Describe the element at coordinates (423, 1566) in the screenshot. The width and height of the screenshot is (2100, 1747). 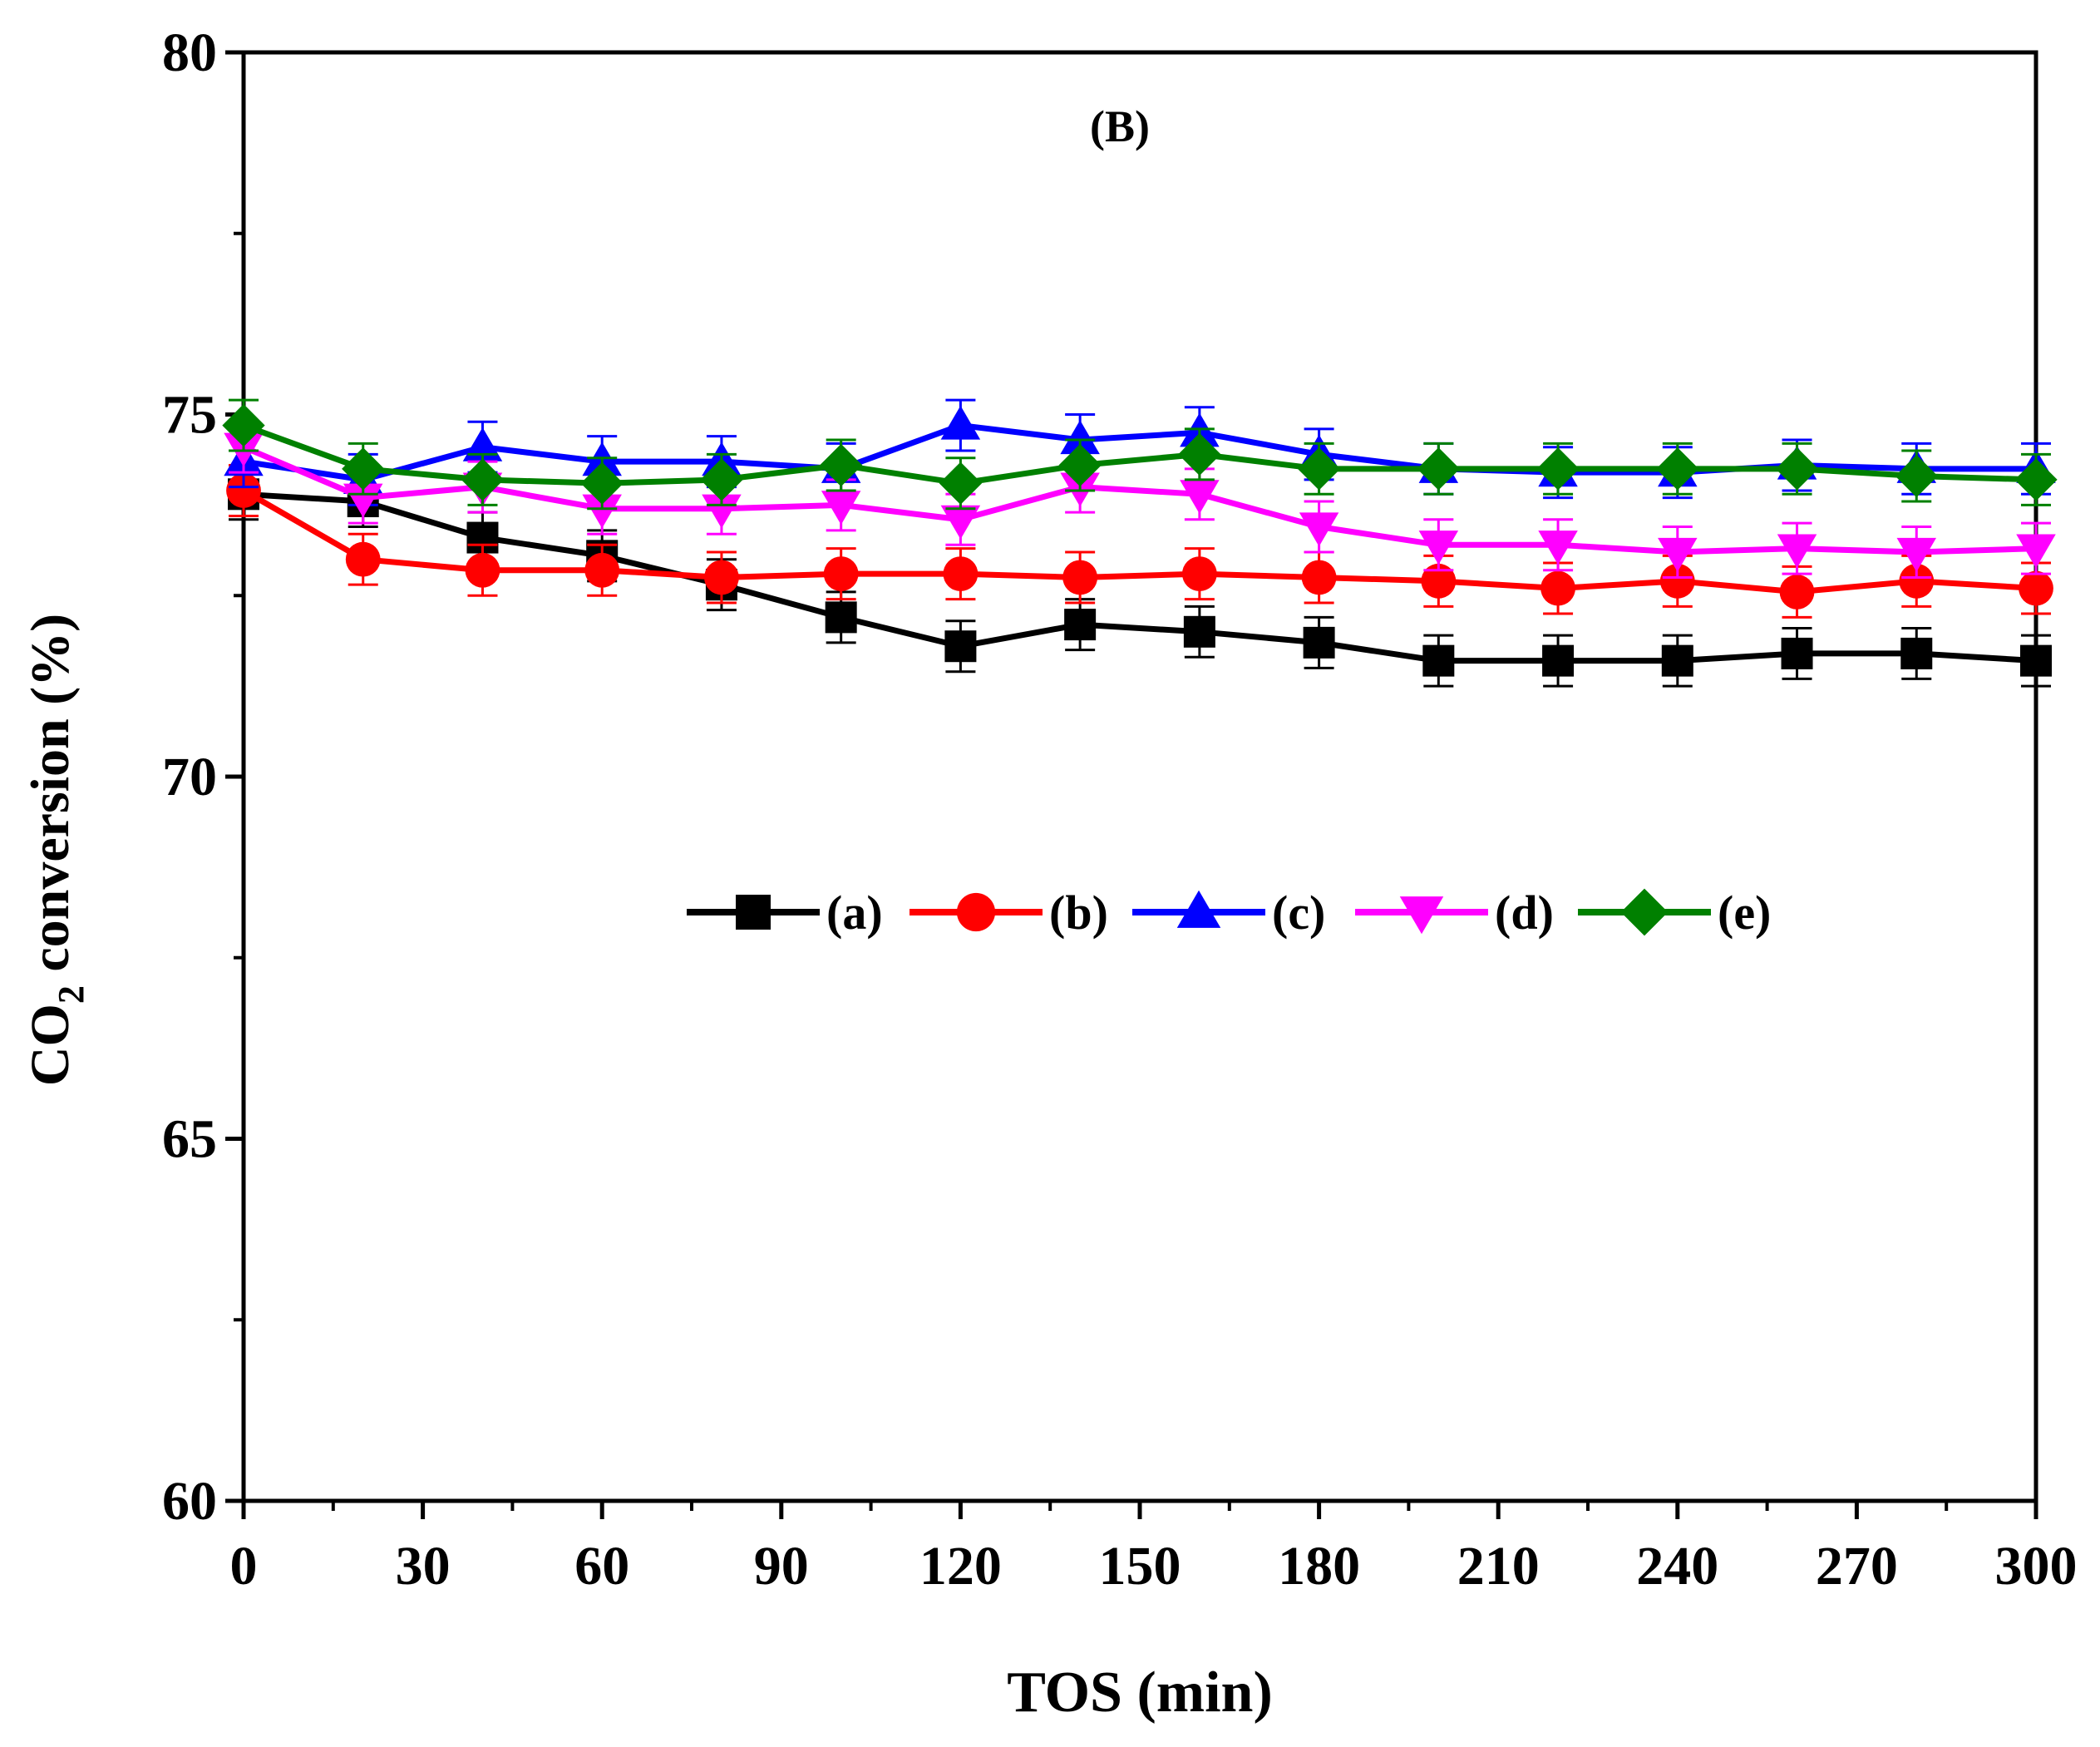
I see `x-tick-label: 30` at that location.